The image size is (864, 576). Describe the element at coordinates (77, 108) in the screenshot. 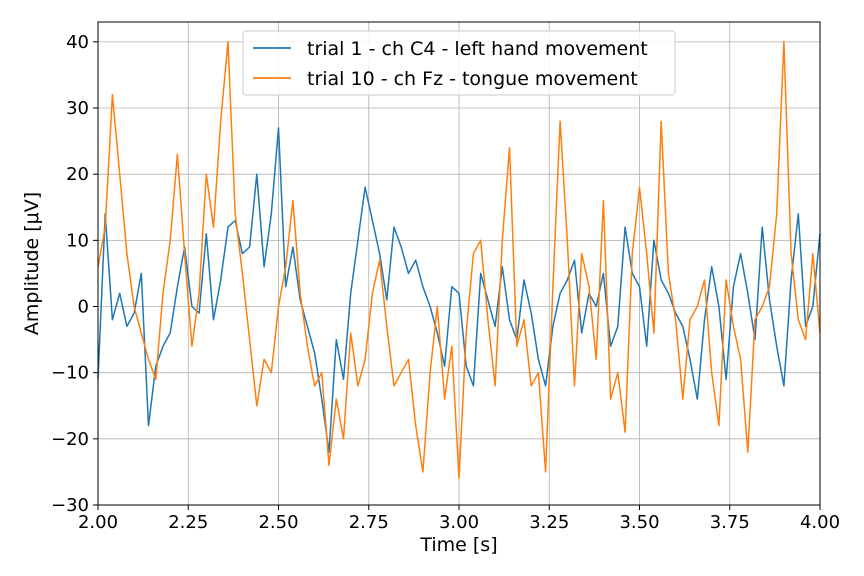

I see `y-tick-label: 30` at that location.